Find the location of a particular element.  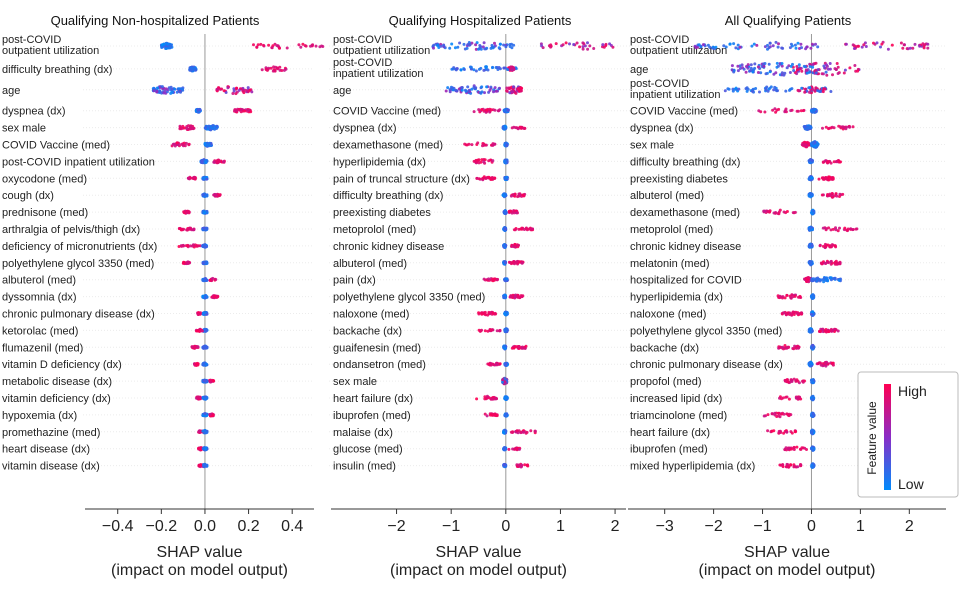

feature-label: difficulty breathing (dx) is located at coordinates (388, 196).